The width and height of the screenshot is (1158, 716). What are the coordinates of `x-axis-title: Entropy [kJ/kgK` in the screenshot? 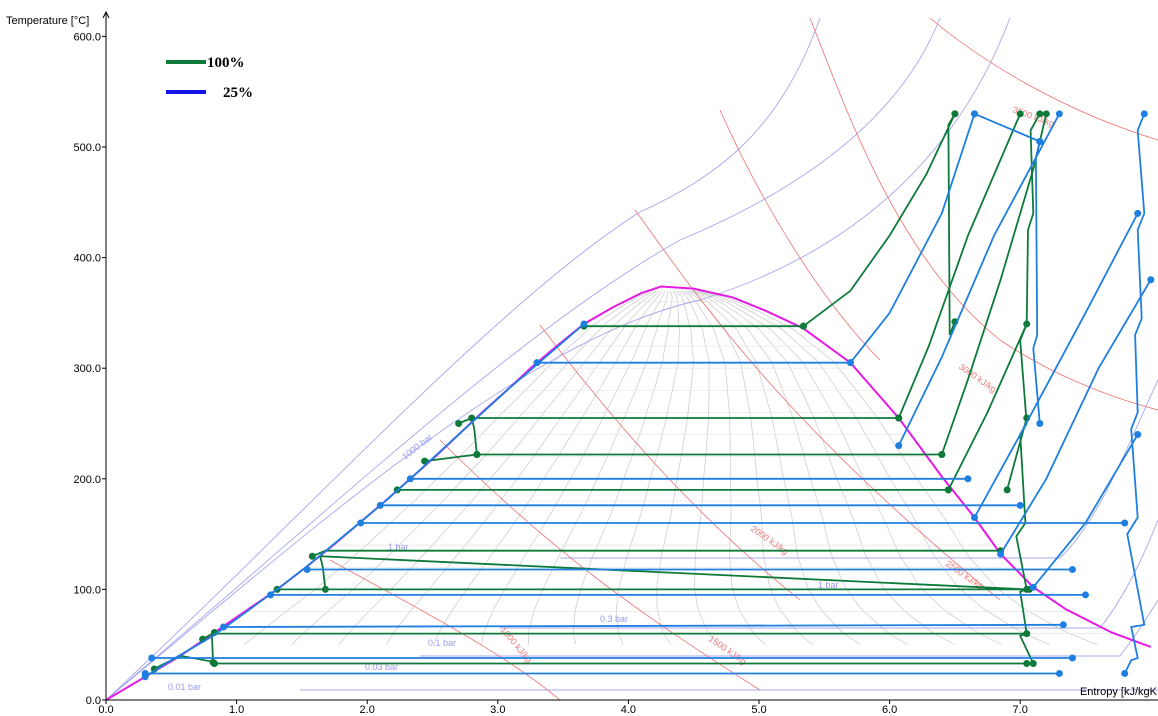 It's located at (1119, 692).